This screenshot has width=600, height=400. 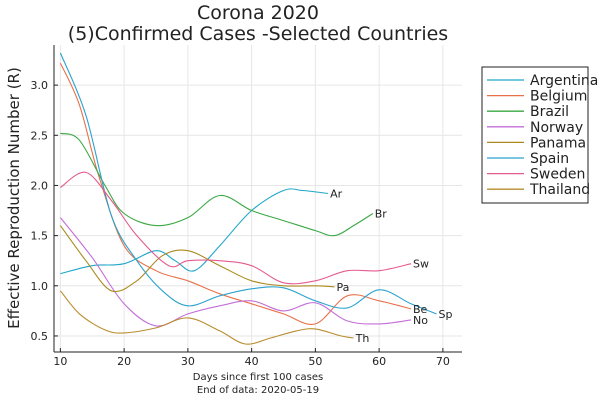 I want to click on x-tick-label: 50, so click(x=315, y=361).